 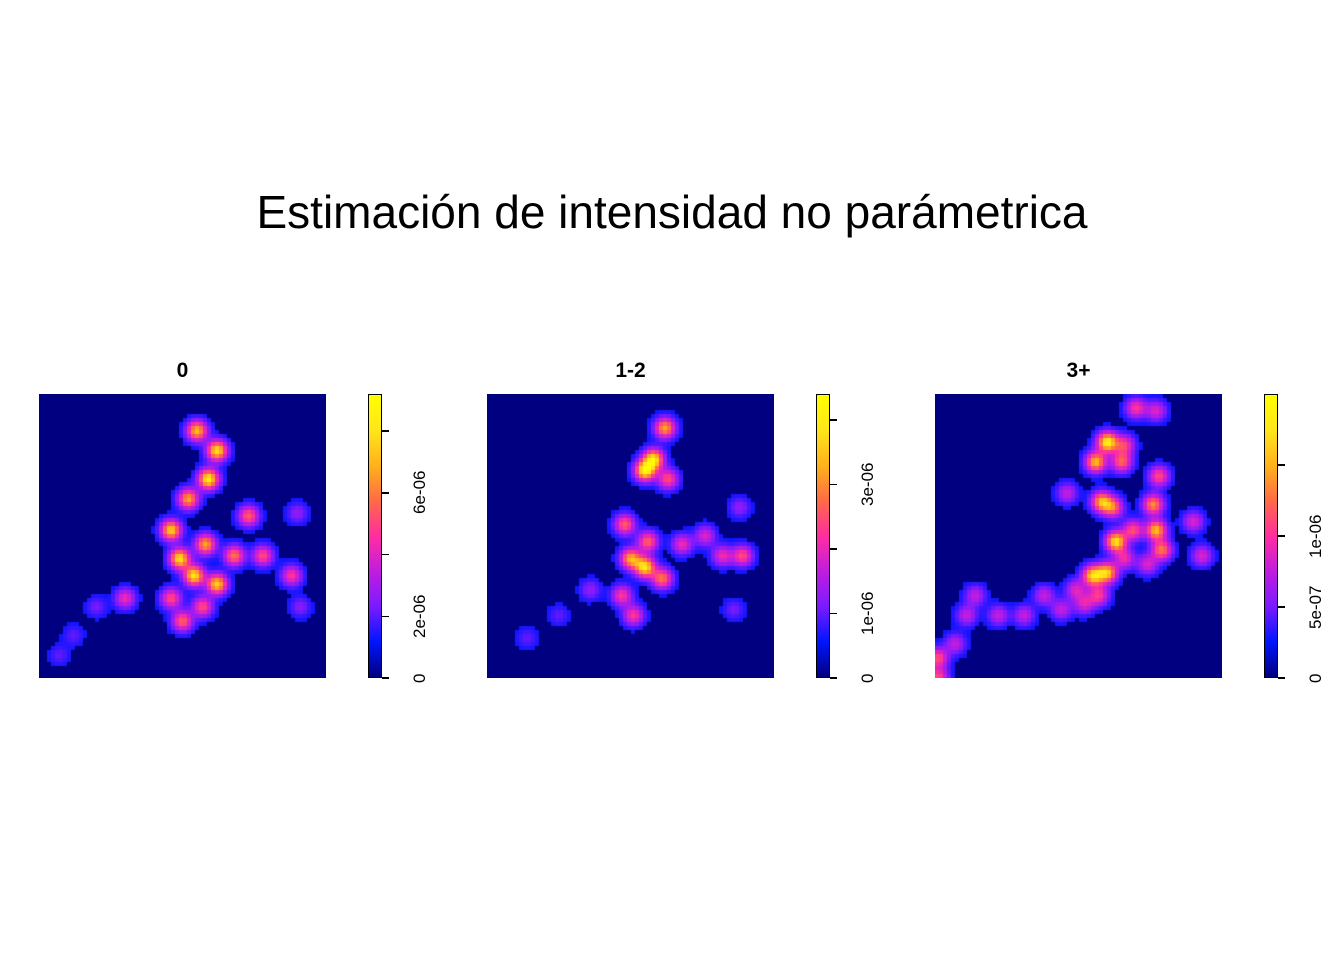 I want to click on chart-title: Estimación de intensidad no parámetrica, so click(x=672, y=212).